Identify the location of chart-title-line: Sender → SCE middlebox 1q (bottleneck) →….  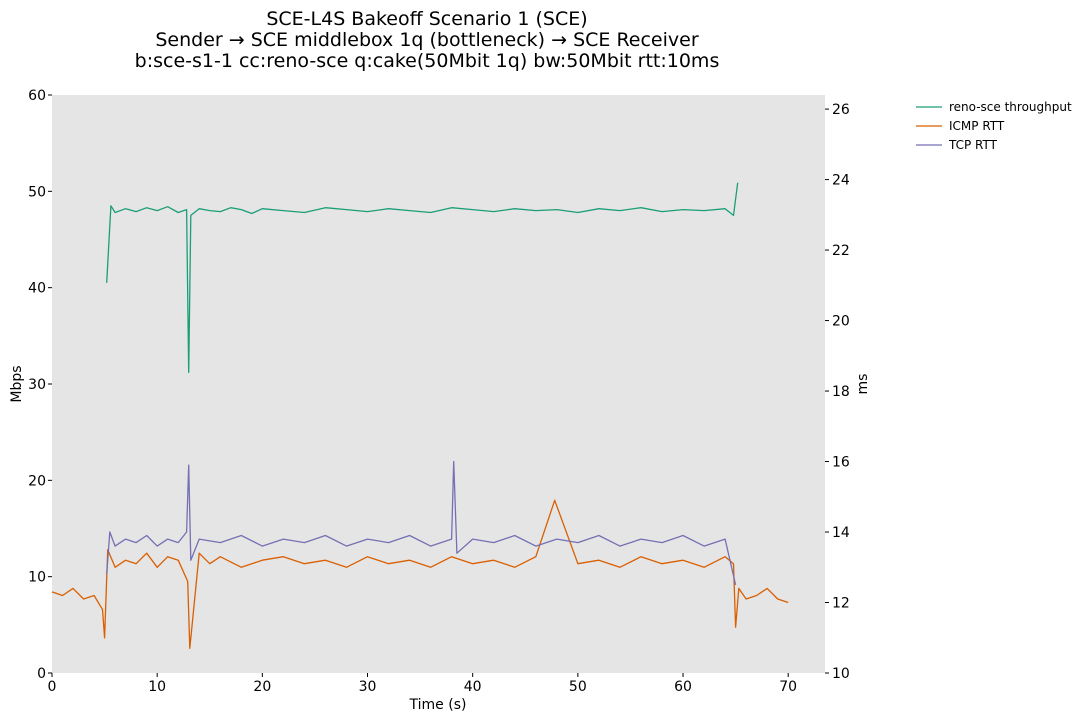
(426, 40).